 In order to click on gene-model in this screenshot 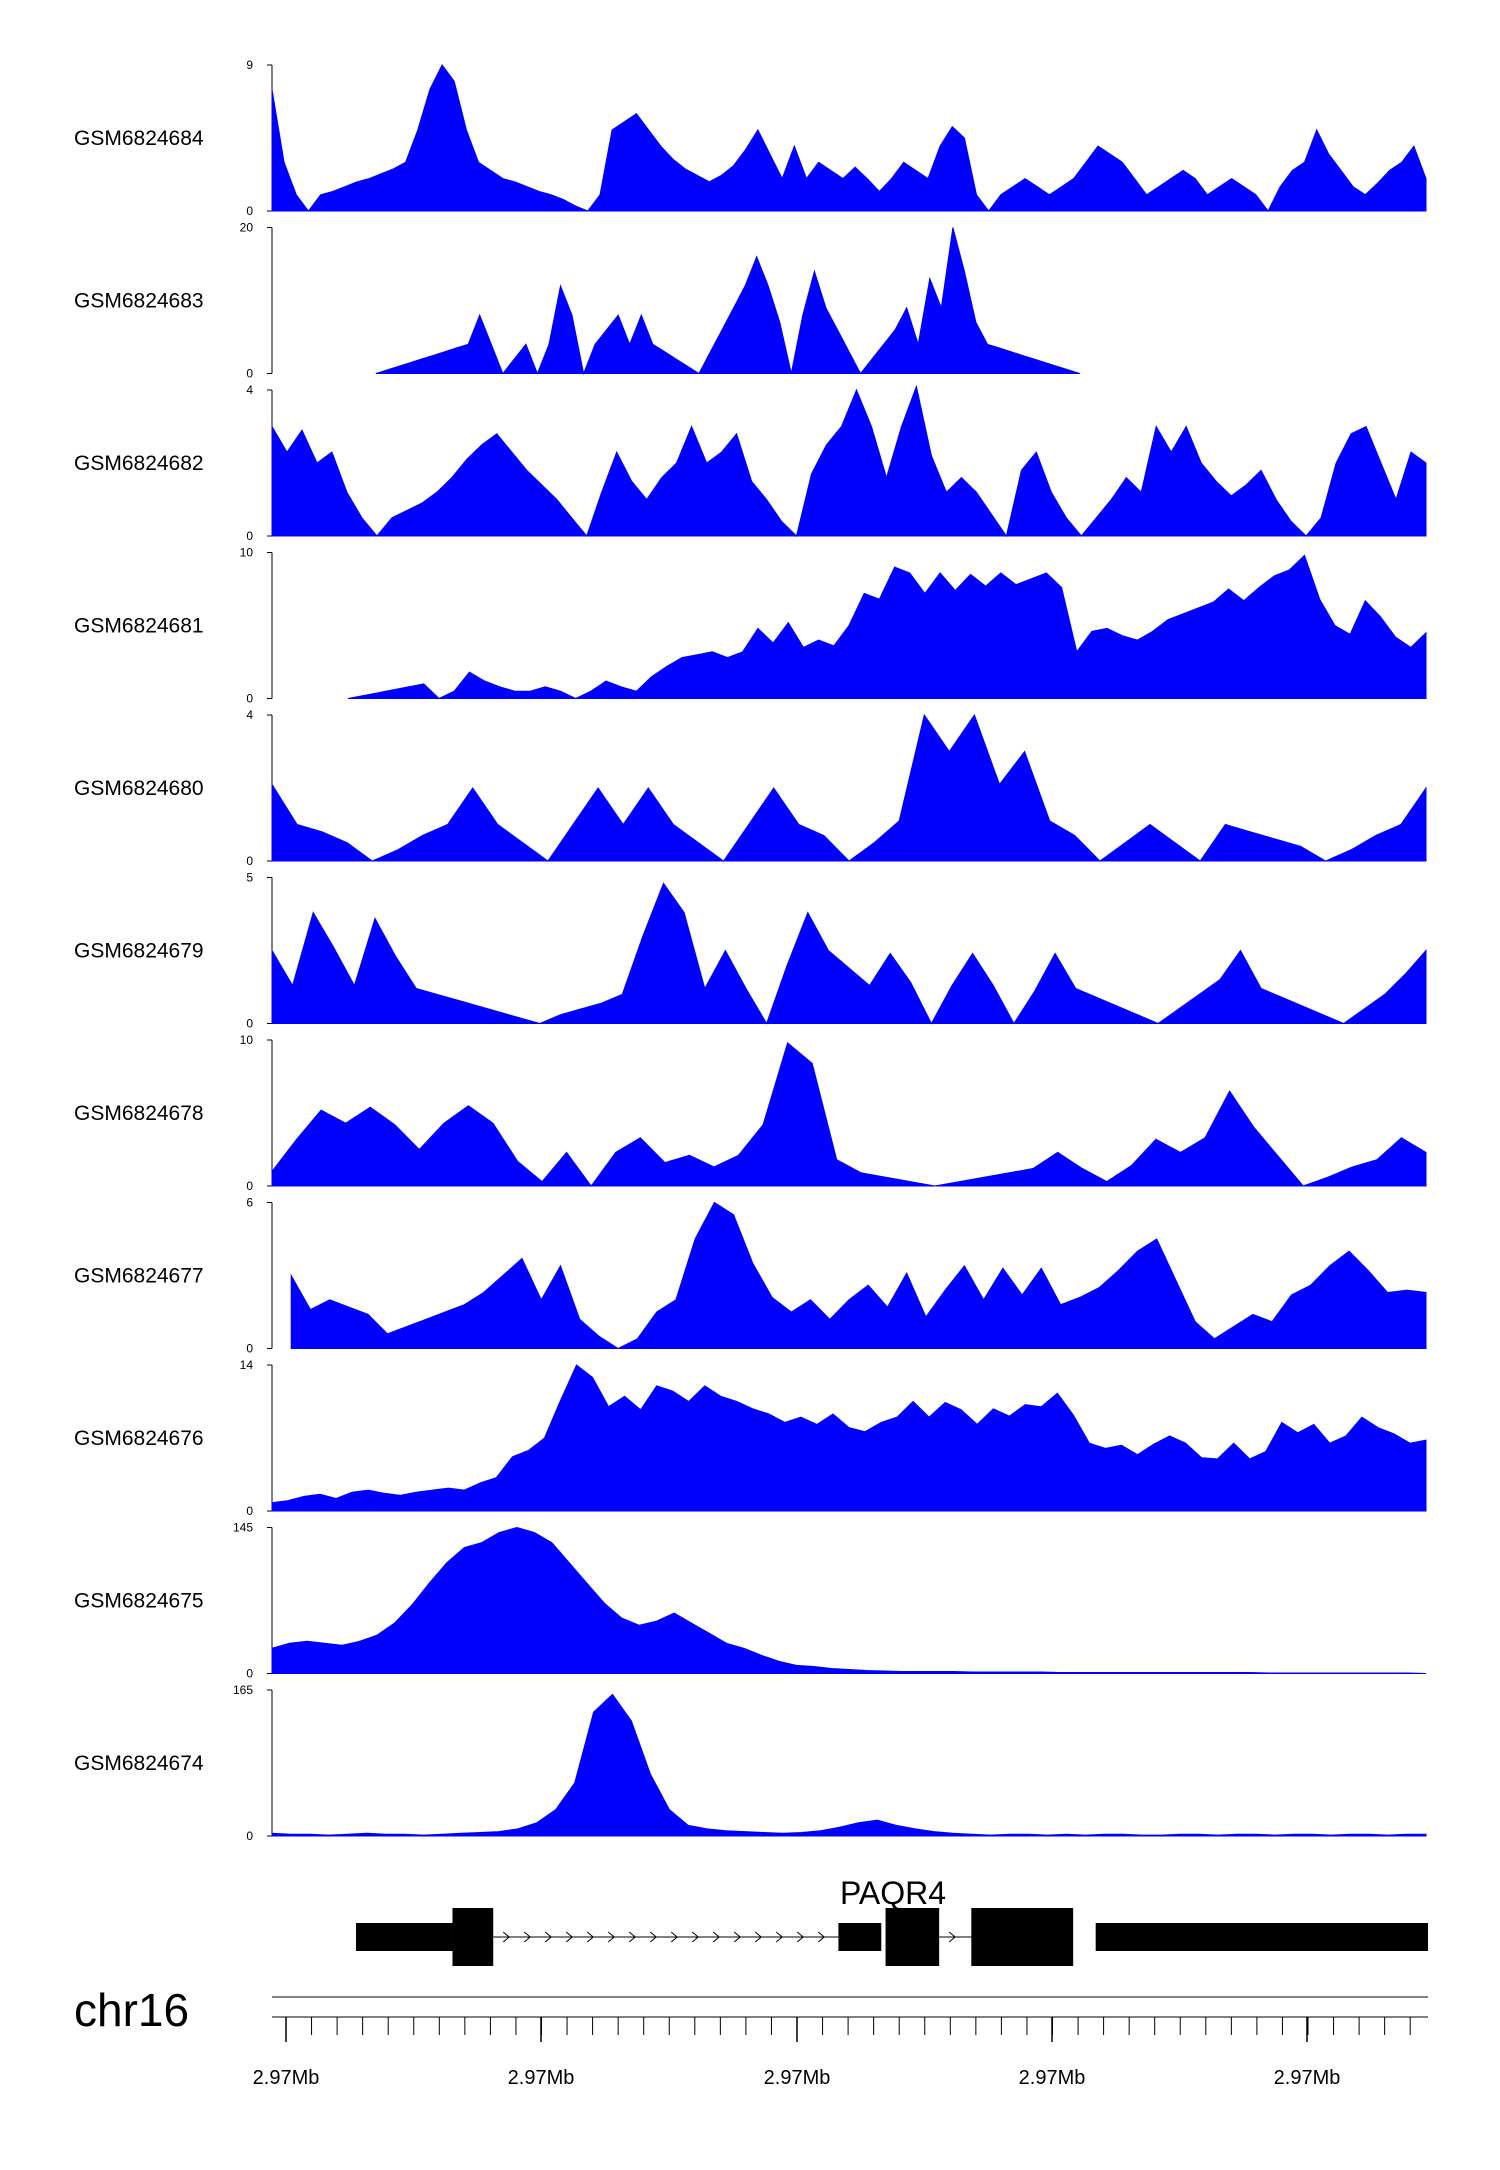, I will do `click(892, 1937)`.